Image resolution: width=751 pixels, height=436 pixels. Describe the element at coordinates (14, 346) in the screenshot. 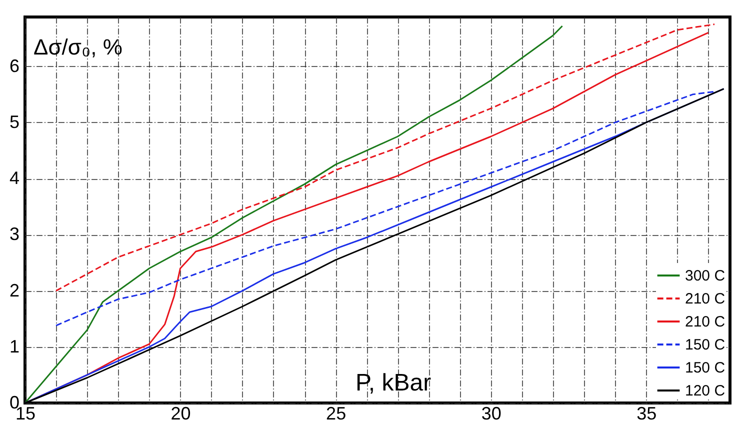

I see `y-tick-label: 1` at that location.